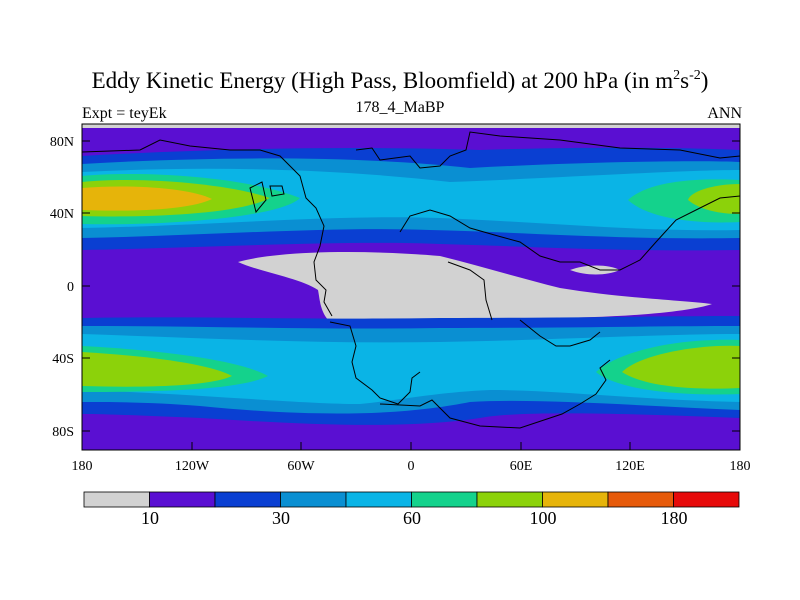 This screenshot has height=600, width=800. What do you see at coordinates (375, 363) in the screenshot?
I see `south-america-coast` at bounding box center [375, 363].